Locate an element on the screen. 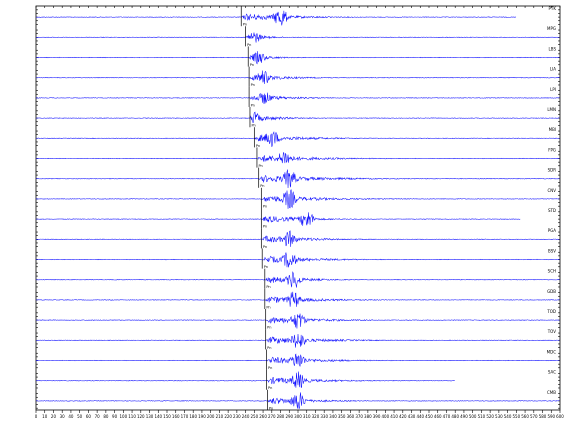 This screenshot has width=580, height=440. x-tick-label: 420 is located at coordinates (403, 416).